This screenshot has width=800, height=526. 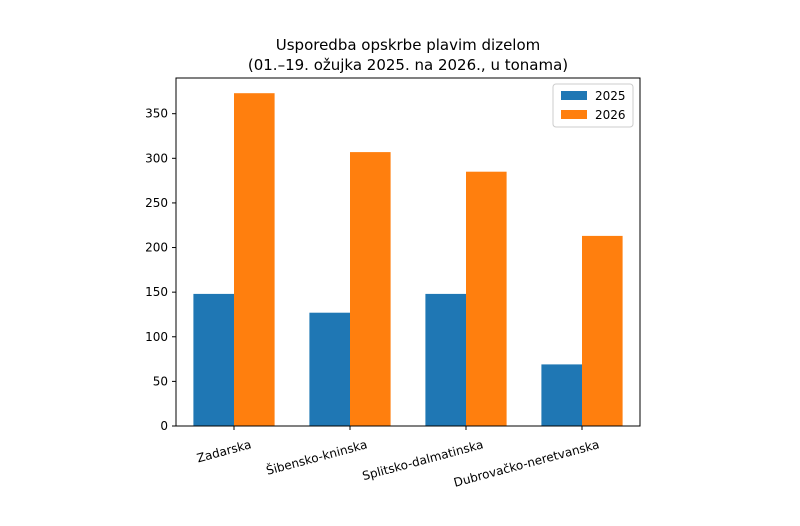 I want to click on y-tick-label: 350, so click(x=156, y=114).